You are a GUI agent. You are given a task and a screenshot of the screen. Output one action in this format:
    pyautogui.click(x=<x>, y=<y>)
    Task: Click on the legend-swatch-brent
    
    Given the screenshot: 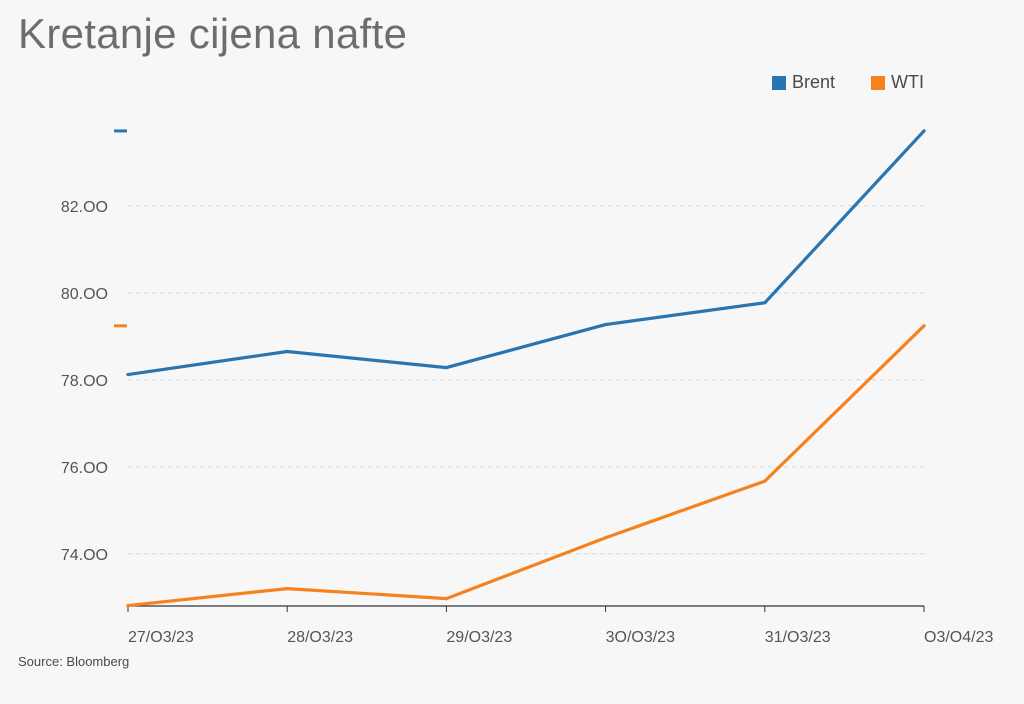 What is the action you would take?
    pyautogui.click(x=778, y=82)
    